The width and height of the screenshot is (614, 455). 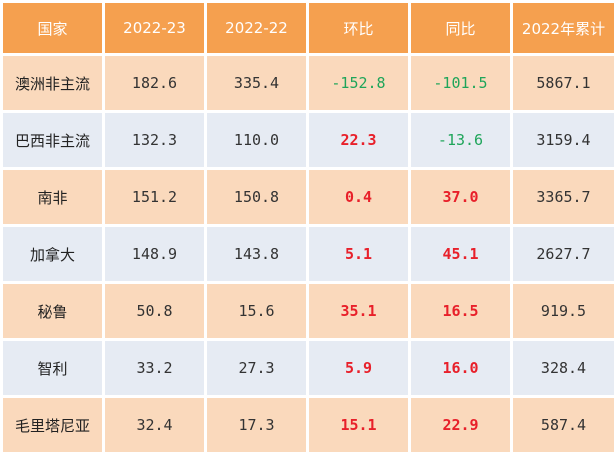 What do you see at coordinates (257, 254) in the screenshot?
I see `cell-2022-22: 143.8` at bounding box center [257, 254].